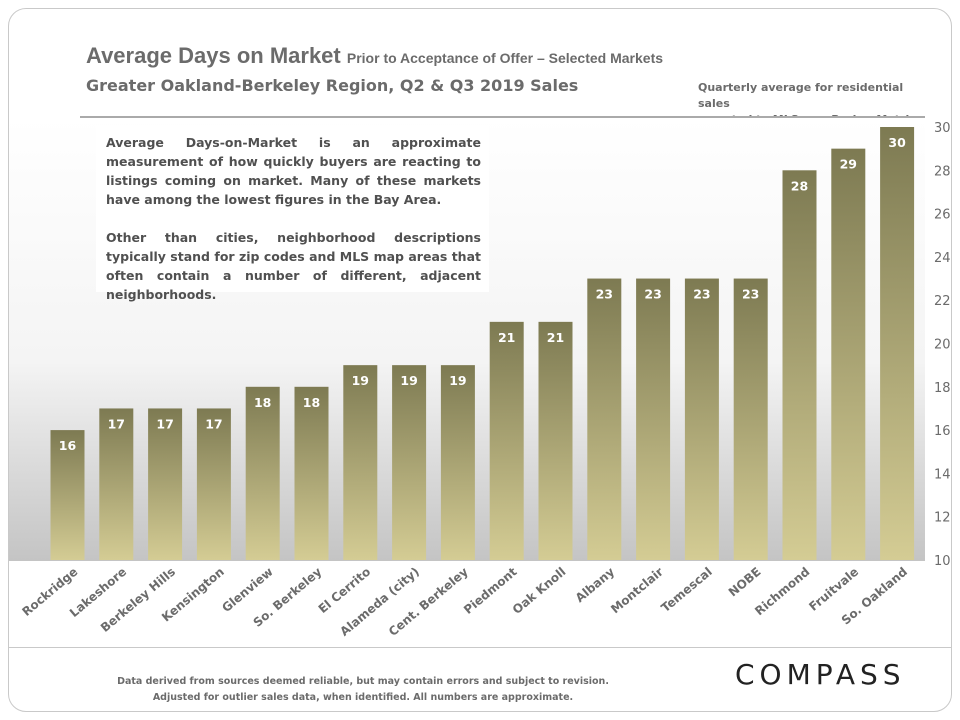 The height and width of the screenshot is (720, 960). I want to click on note-line-1: Quarterly average for residential sales, so click(801, 95).